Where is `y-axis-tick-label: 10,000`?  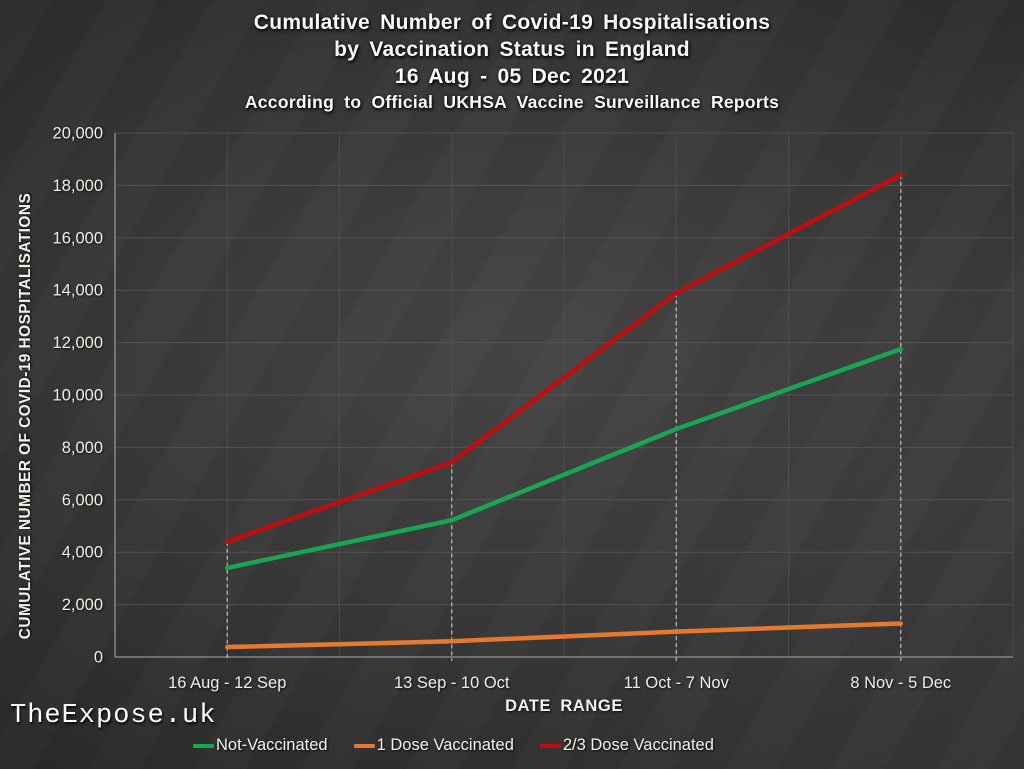 y-axis-tick-label: 10,000 is located at coordinates (78, 396).